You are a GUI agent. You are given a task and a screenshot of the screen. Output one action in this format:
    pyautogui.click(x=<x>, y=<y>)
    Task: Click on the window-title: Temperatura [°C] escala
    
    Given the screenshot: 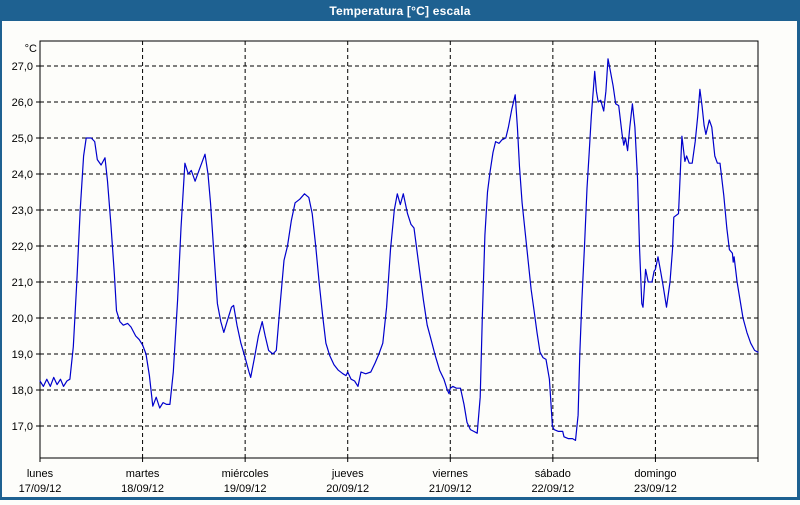 What is the action you would take?
    pyautogui.click(x=400, y=10)
    